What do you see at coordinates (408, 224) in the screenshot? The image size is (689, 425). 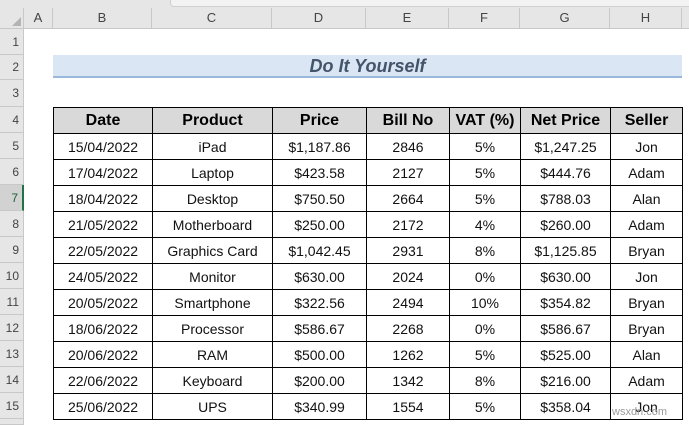 I see `cell-bill-no: 2172` at bounding box center [408, 224].